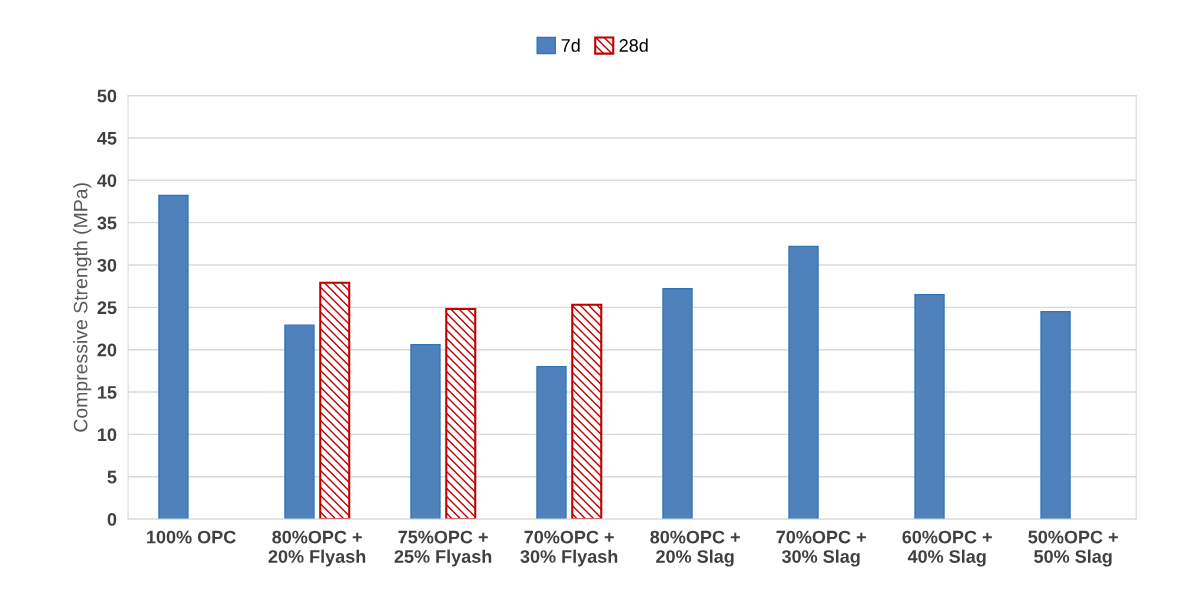 Image resolution: width=1186 pixels, height=605 pixels. I want to click on y-tick-label: 5, so click(112, 477).